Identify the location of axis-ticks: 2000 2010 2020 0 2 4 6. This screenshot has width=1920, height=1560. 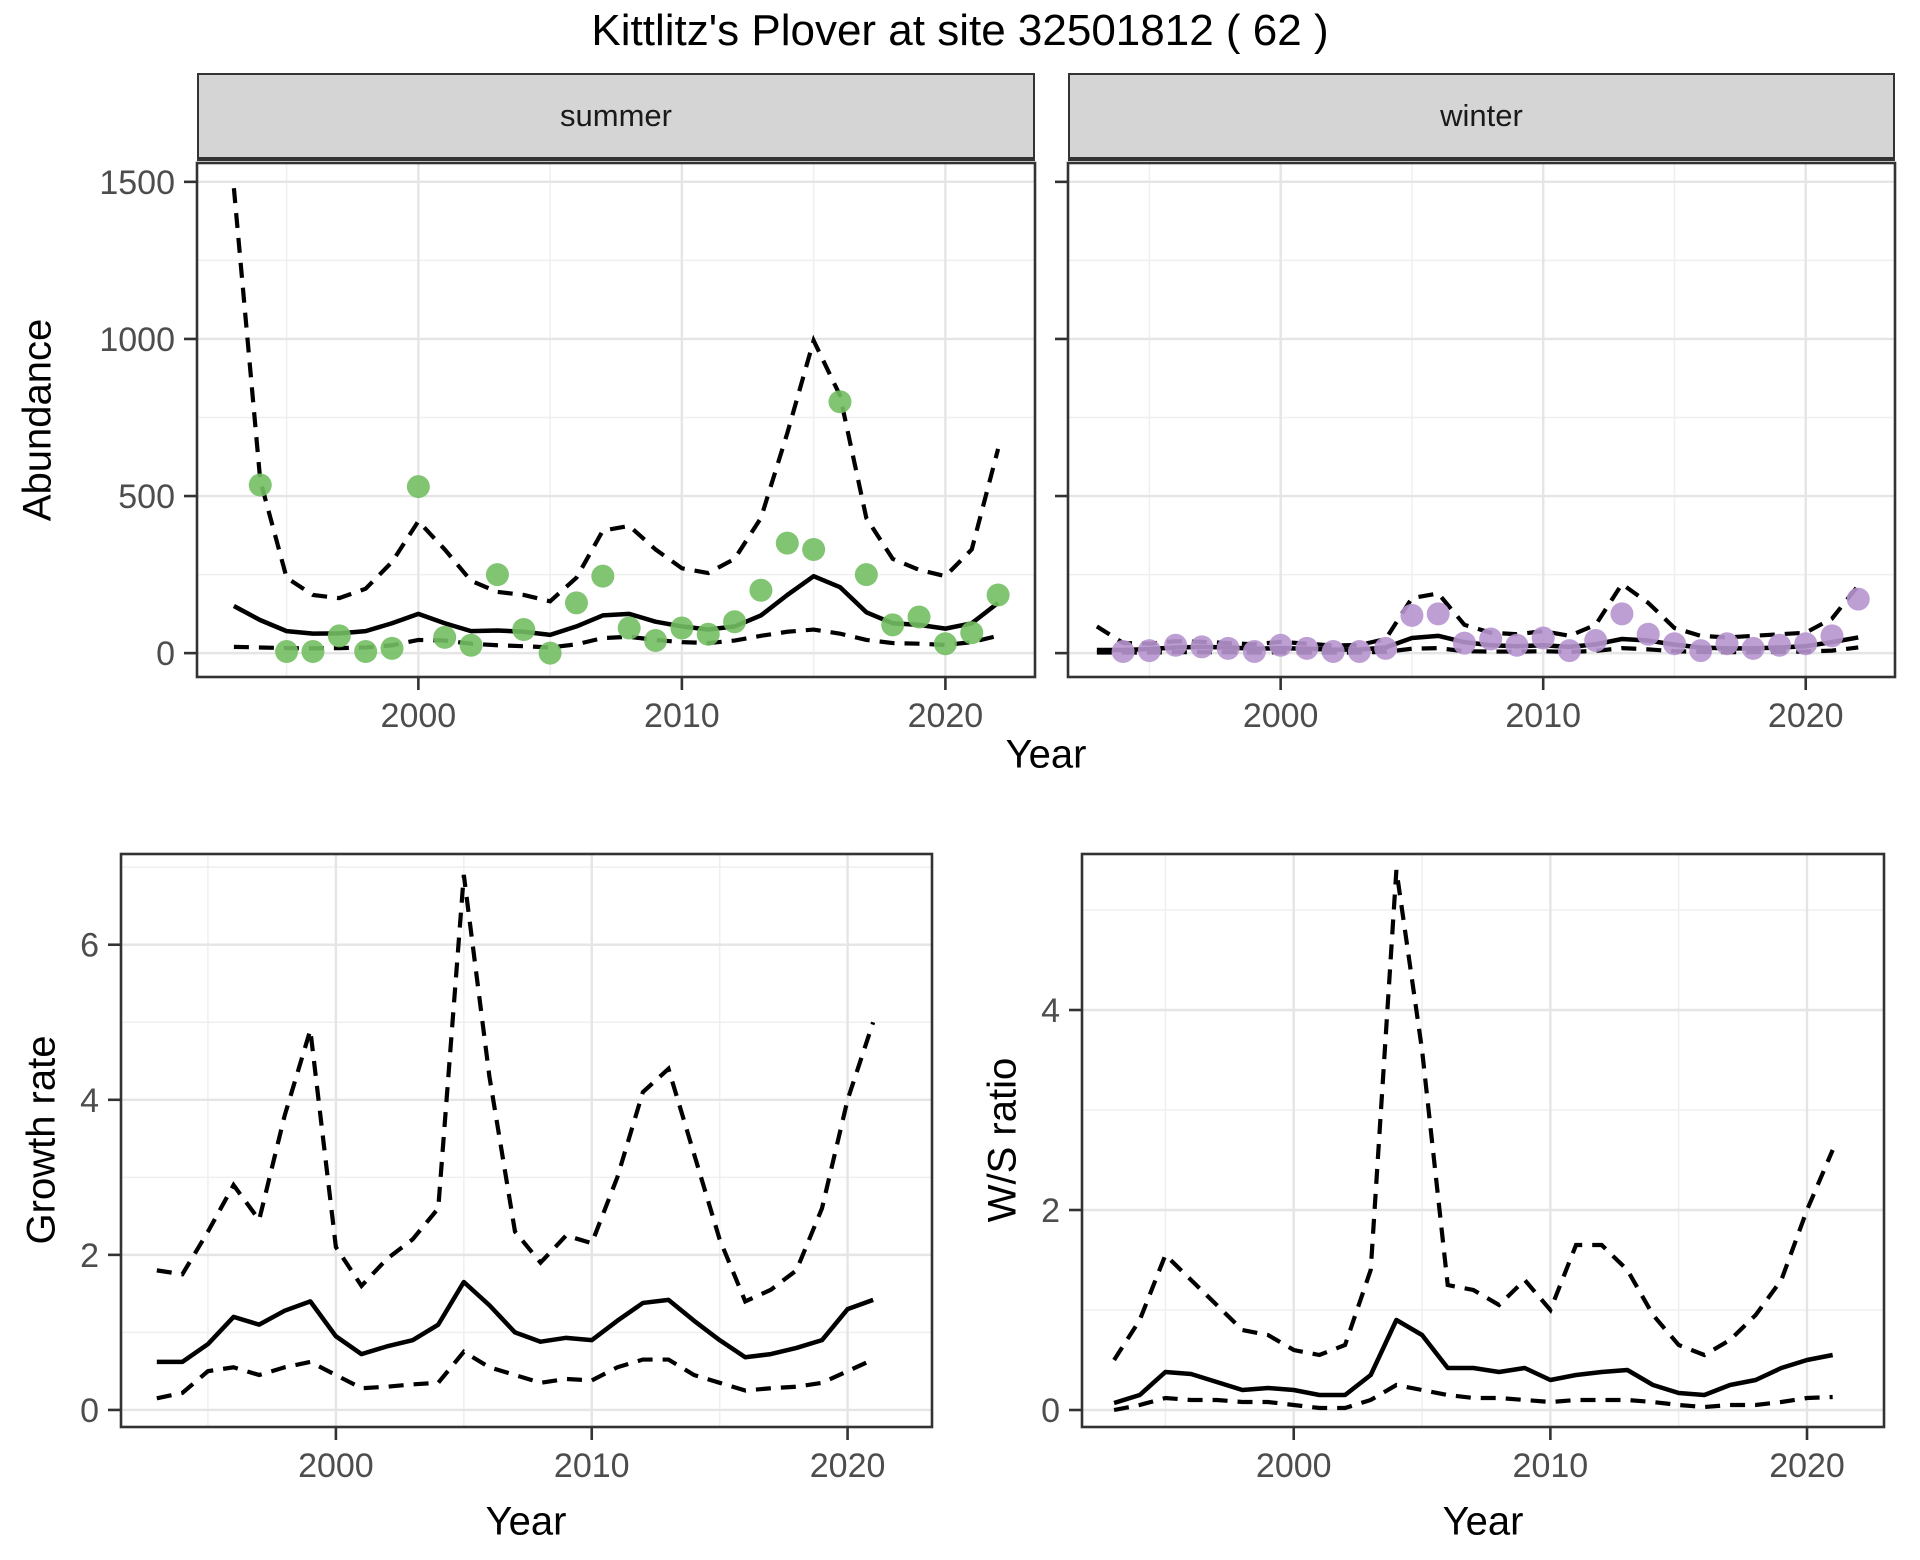
(482, 1206).